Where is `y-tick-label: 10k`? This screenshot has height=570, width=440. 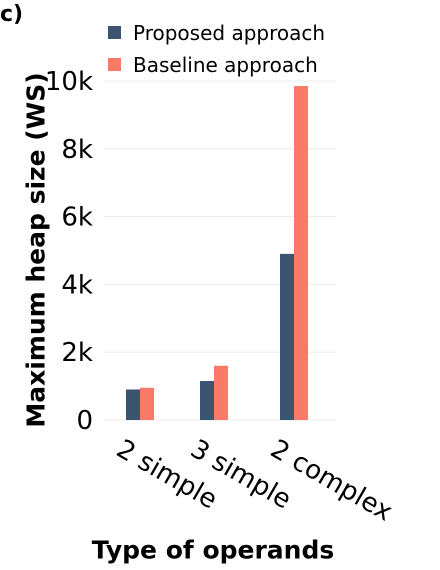
y-tick-label: 10k is located at coordinates (69, 82).